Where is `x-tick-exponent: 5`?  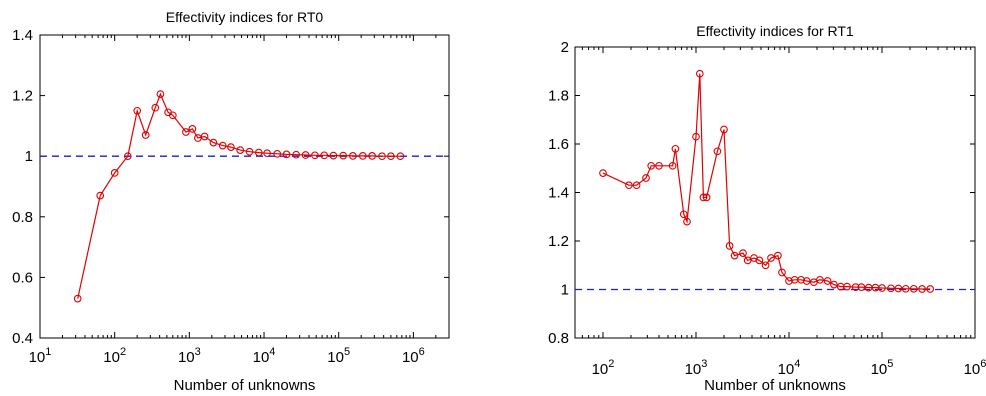
x-tick-exponent: 5 is located at coordinates (890, 364).